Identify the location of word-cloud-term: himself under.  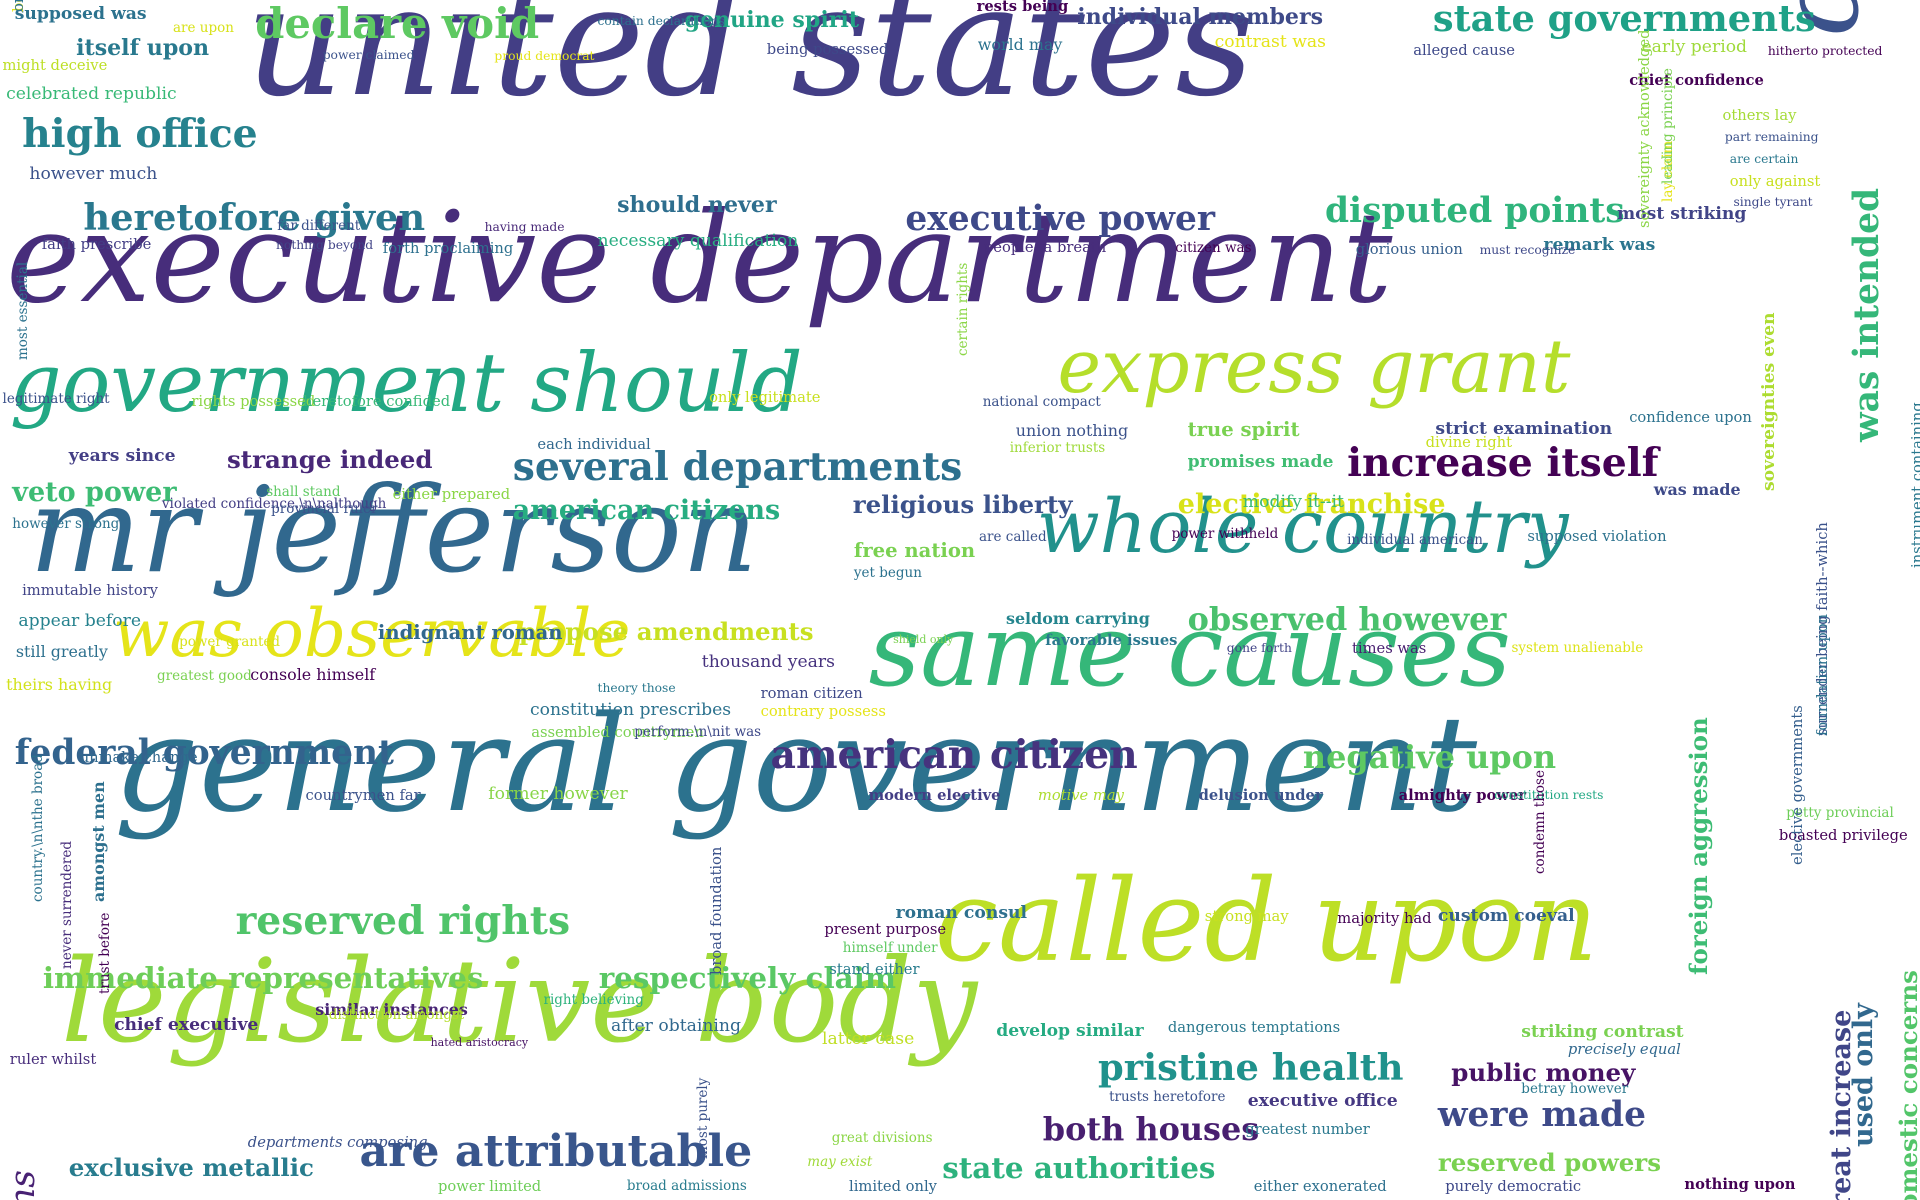
(890, 948).